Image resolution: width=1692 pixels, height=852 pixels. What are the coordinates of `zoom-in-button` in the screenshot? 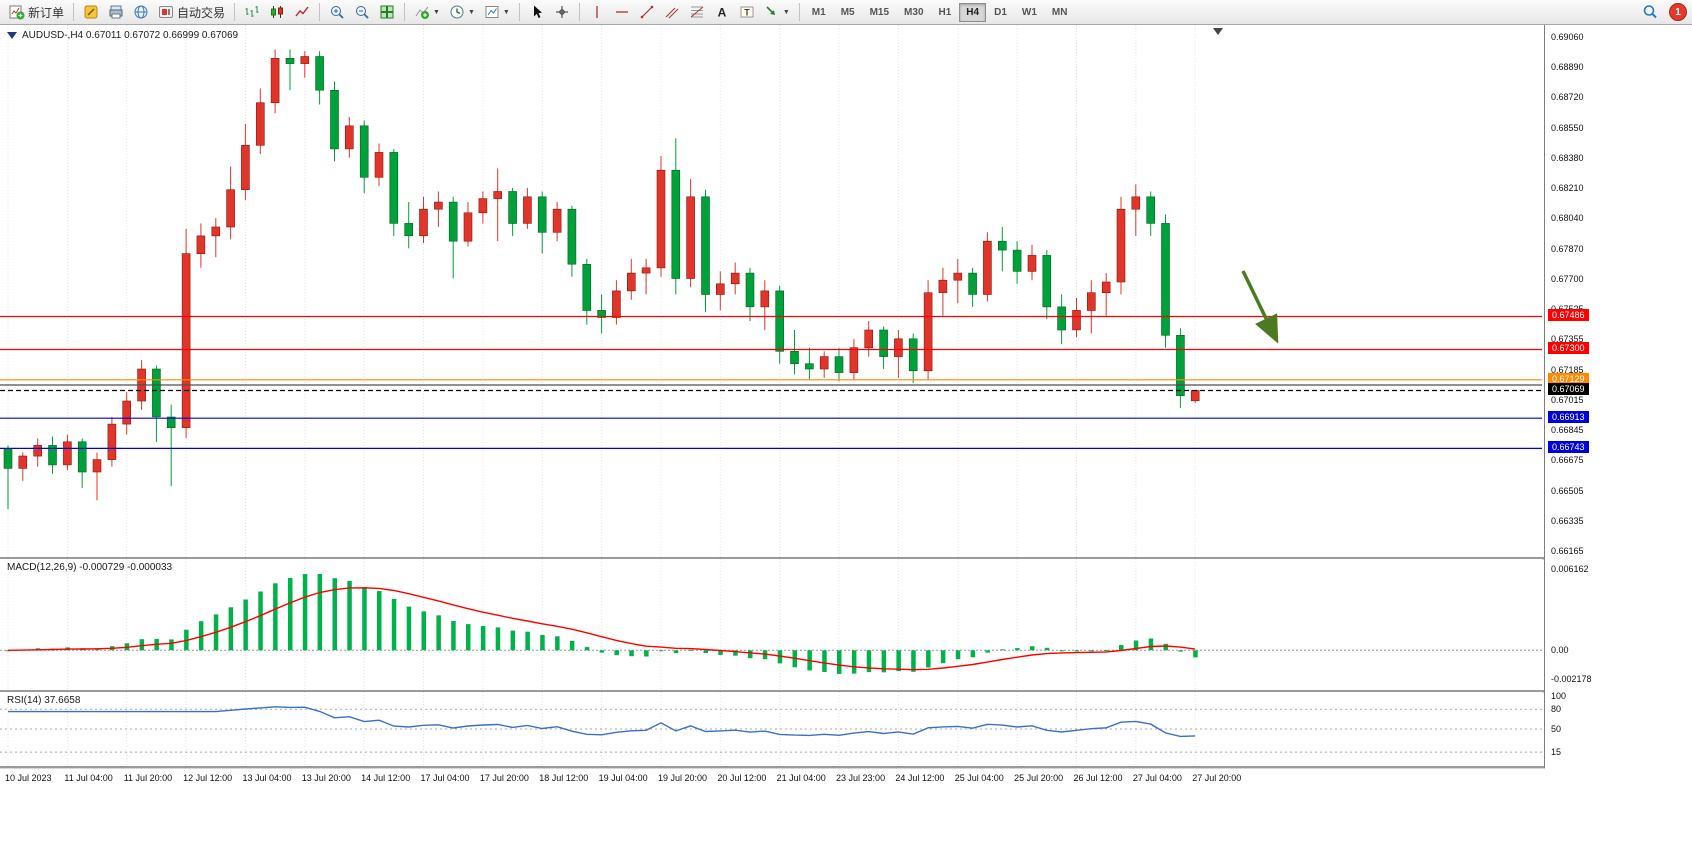 It's located at (337, 12).